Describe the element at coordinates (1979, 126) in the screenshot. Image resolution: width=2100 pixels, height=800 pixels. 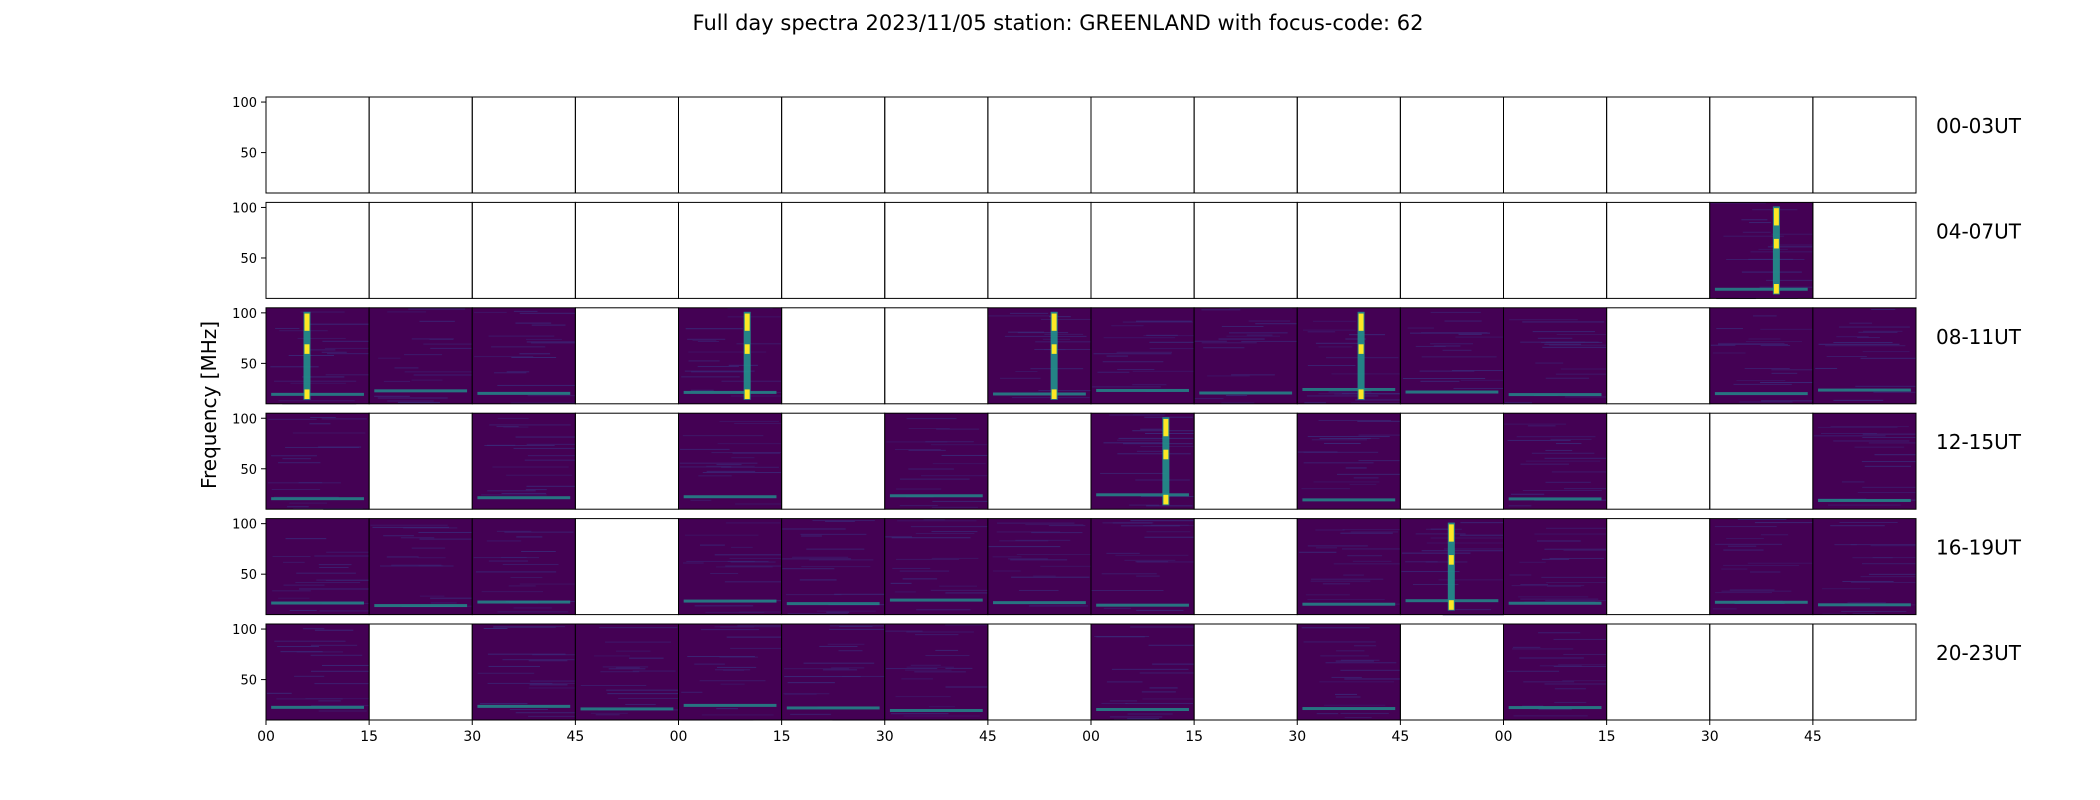
I see `row-label: 00-03UT` at that location.